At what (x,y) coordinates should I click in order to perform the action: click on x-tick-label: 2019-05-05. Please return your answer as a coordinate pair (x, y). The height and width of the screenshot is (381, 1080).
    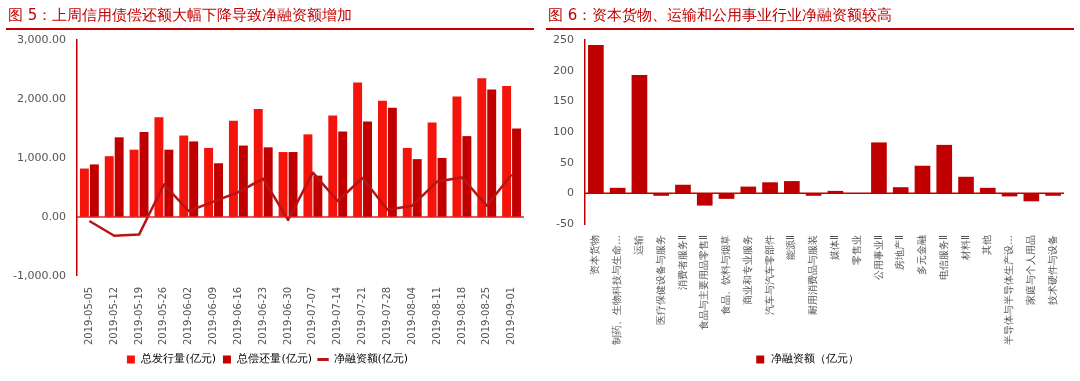
    Looking at the image, I should click on (88, 316).